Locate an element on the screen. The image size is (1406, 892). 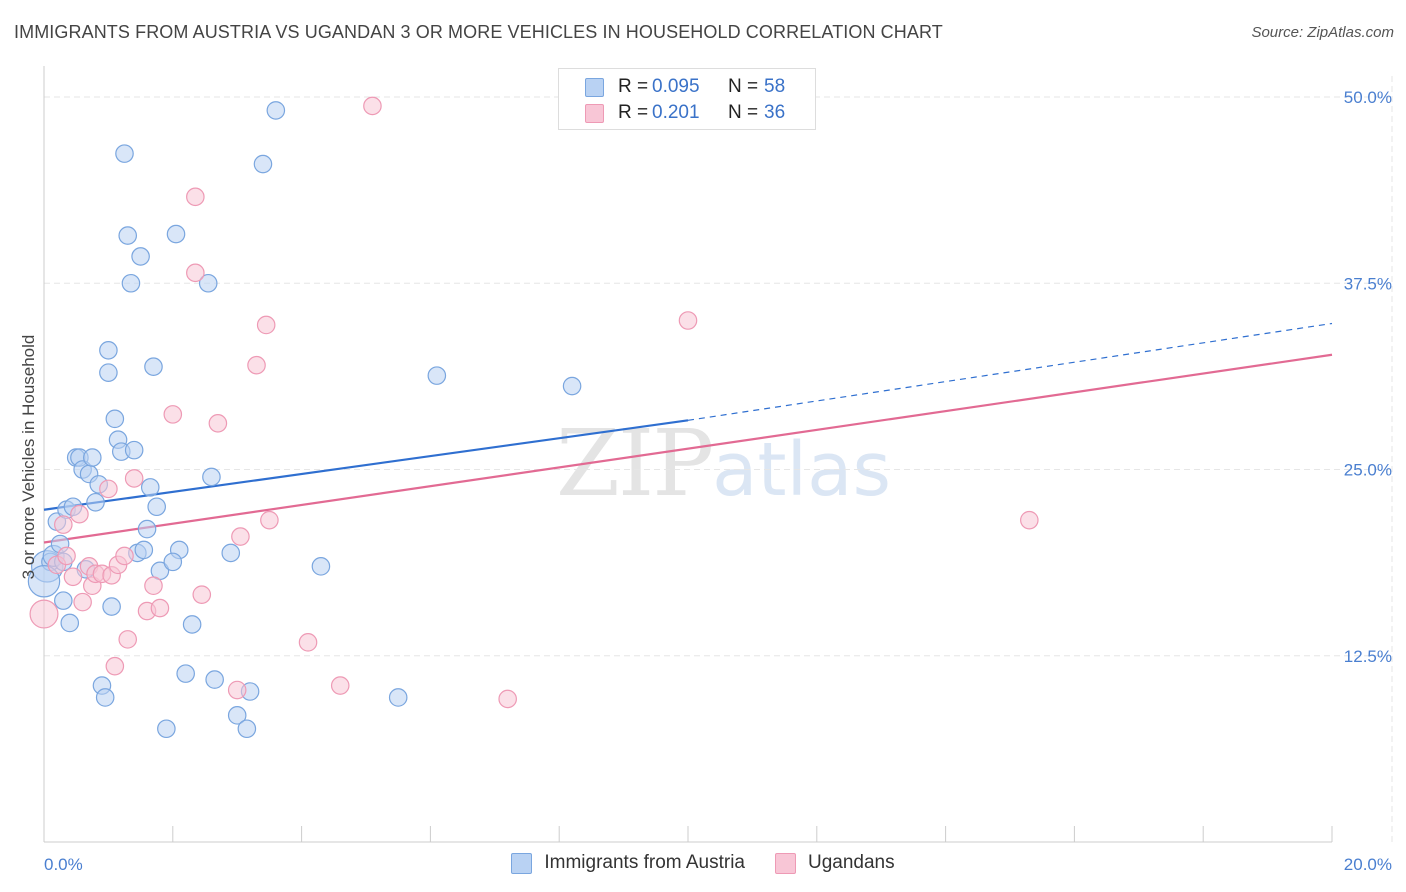
stats-legend: R = 0.095 N = 58 R = 0.201 N = 36 is located at coordinates (687, 99).